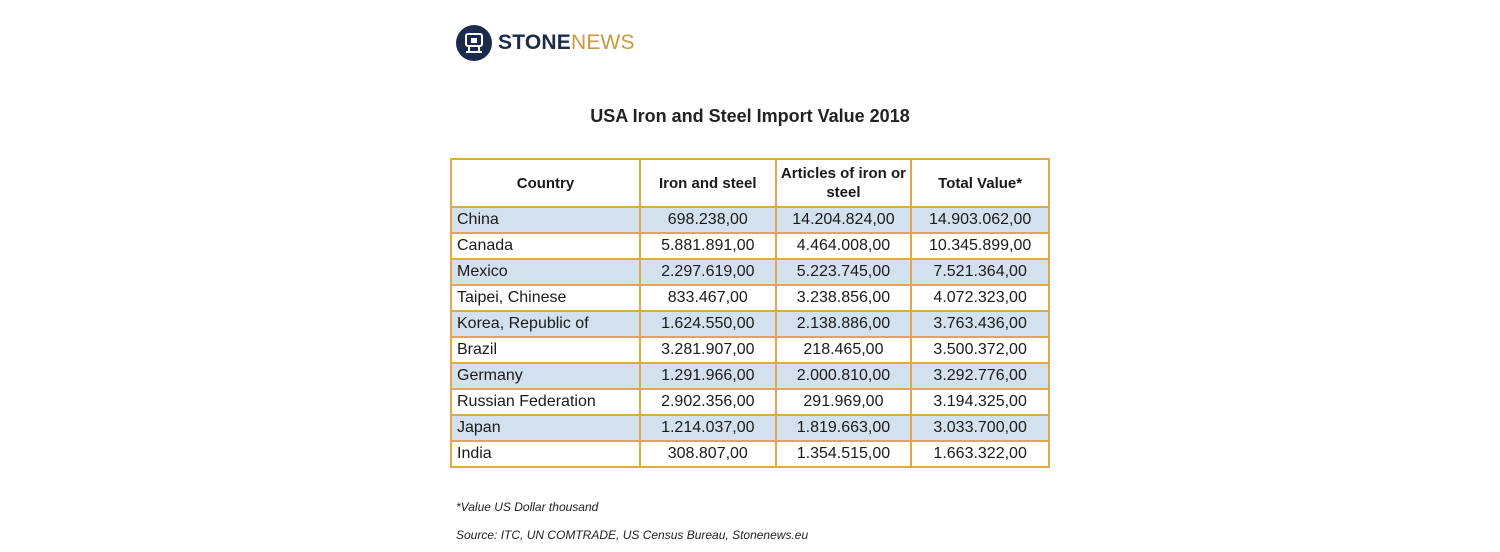 This screenshot has height=552, width=1500. What do you see at coordinates (707, 454) in the screenshot?
I see `cell-iron-and-steel: 308.807,00` at bounding box center [707, 454].